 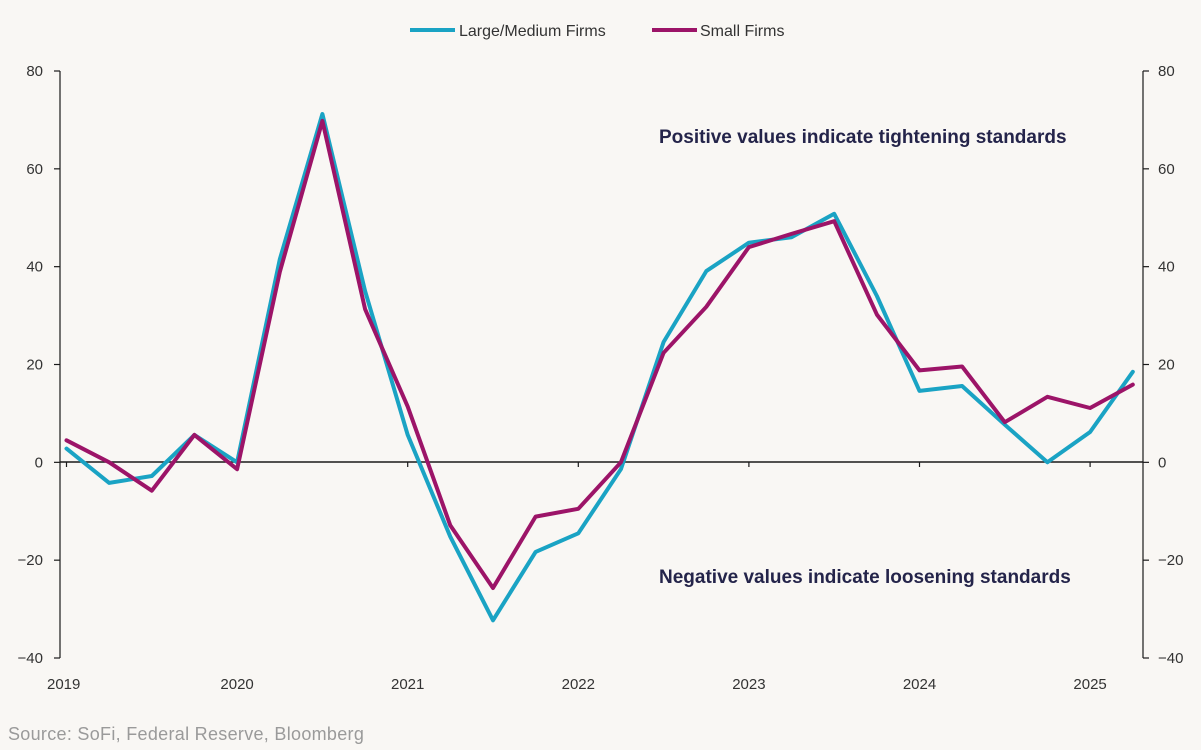 What do you see at coordinates (919, 684) in the screenshot?
I see `x-tick-label: 2024` at bounding box center [919, 684].